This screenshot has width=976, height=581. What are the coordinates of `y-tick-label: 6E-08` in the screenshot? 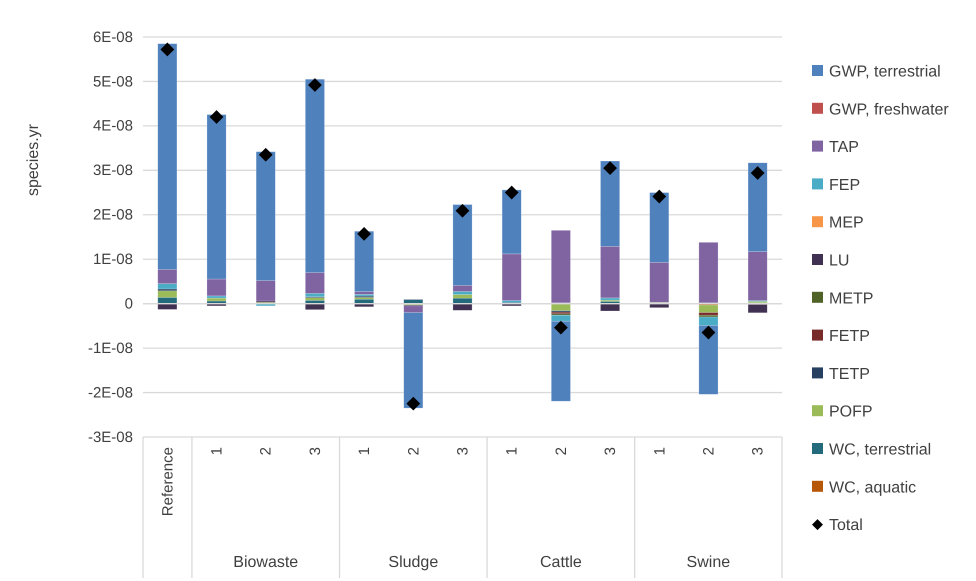 It's located at (112, 37).